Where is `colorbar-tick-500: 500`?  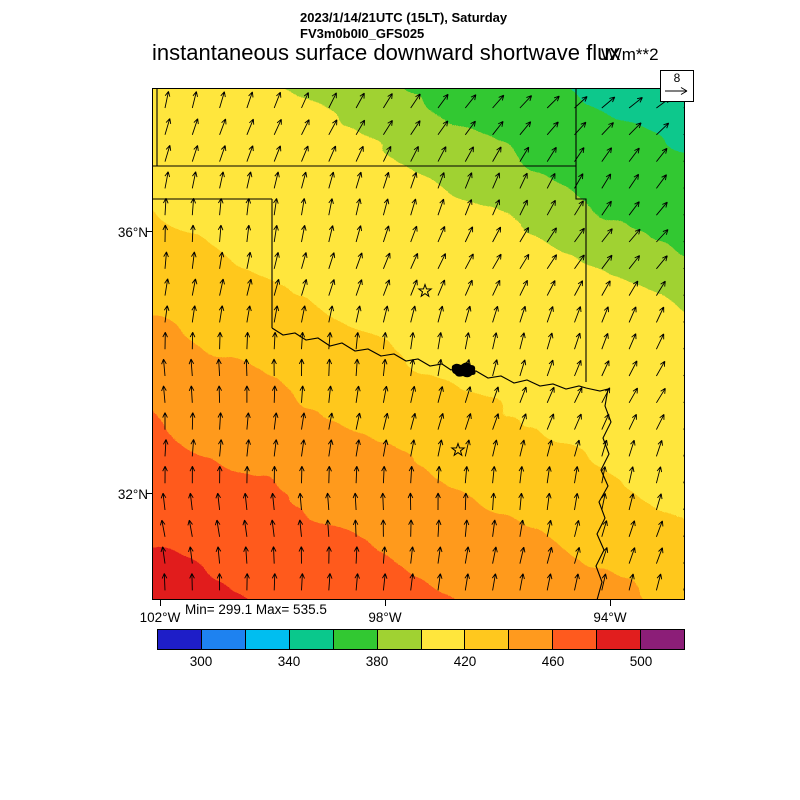
colorbar-tick-500: 500 is located at coordinates (641, 661).